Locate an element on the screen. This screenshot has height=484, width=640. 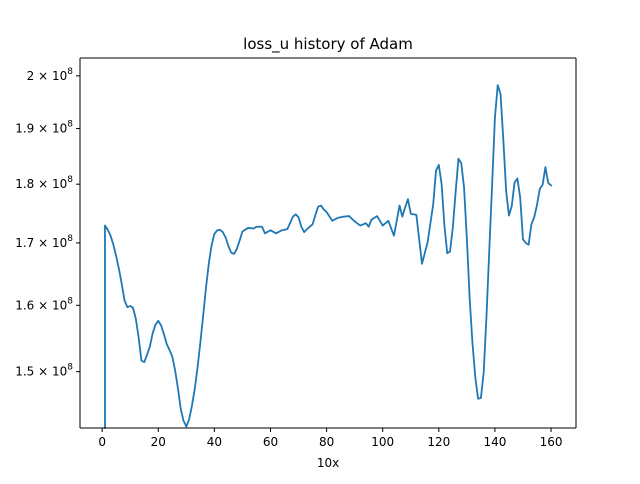
x-axis-ticks: 0 20 40 60 80 100 120 140 160 is located at coordinates (330, 438).